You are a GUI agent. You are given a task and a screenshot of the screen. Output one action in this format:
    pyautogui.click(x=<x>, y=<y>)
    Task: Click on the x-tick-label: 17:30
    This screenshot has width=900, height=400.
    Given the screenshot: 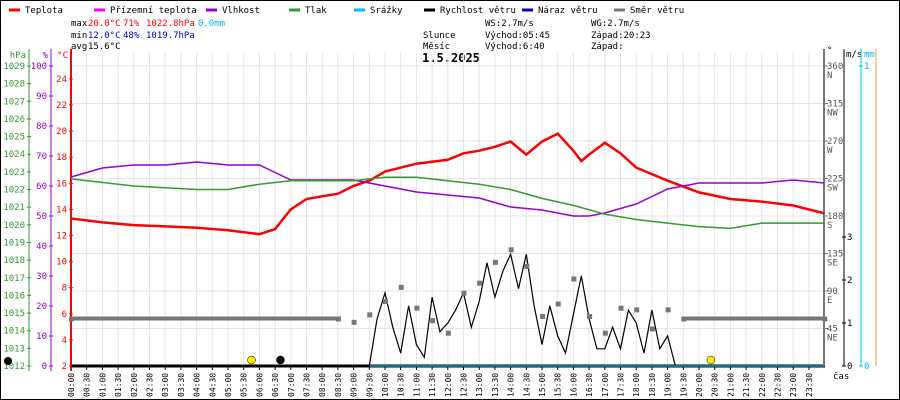 What is the action you would take?
    pyautogui.click(x=621, y=385)
    